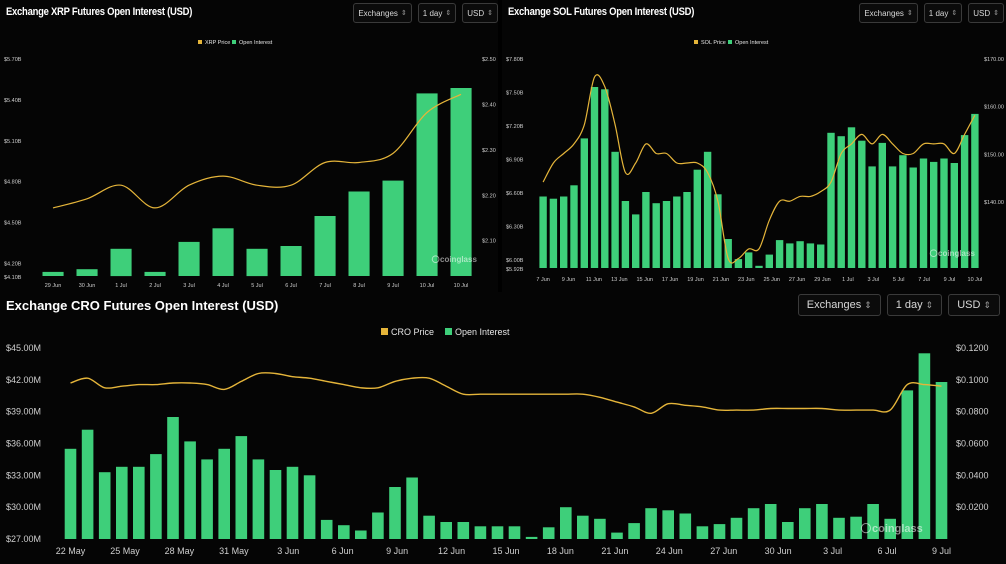  Describe the element at coordinates (180, 551) in the screenshot. I see `x-tick-label: 28 May` at that location.